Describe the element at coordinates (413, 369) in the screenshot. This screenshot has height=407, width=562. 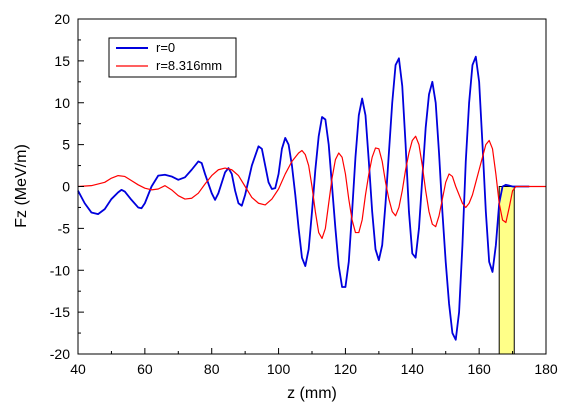
I see `x-tick-label: 140` at that location.